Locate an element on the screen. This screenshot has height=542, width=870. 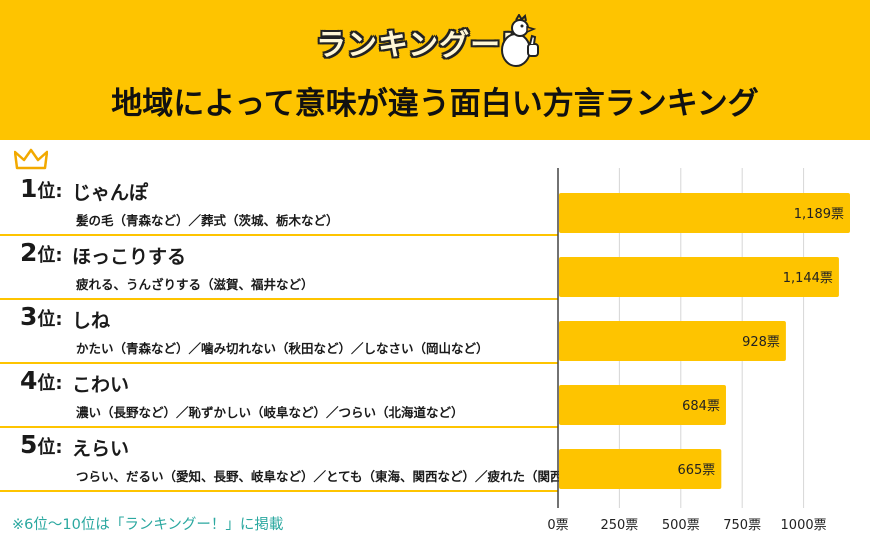
crown-icon is located at coordinates (31, 159).